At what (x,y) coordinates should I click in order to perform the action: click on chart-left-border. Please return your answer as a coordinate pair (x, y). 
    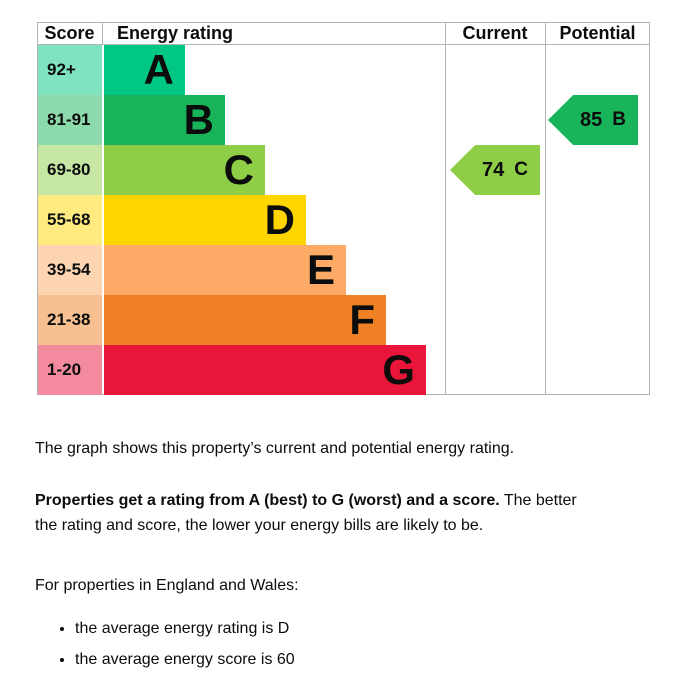
    Looking at the image, I should click on (37, 208).